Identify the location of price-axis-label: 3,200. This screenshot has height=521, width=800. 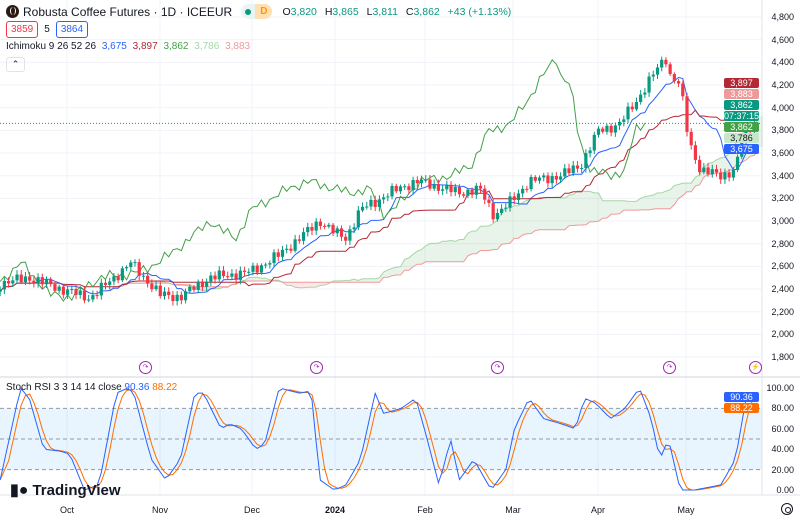
(782, 198).